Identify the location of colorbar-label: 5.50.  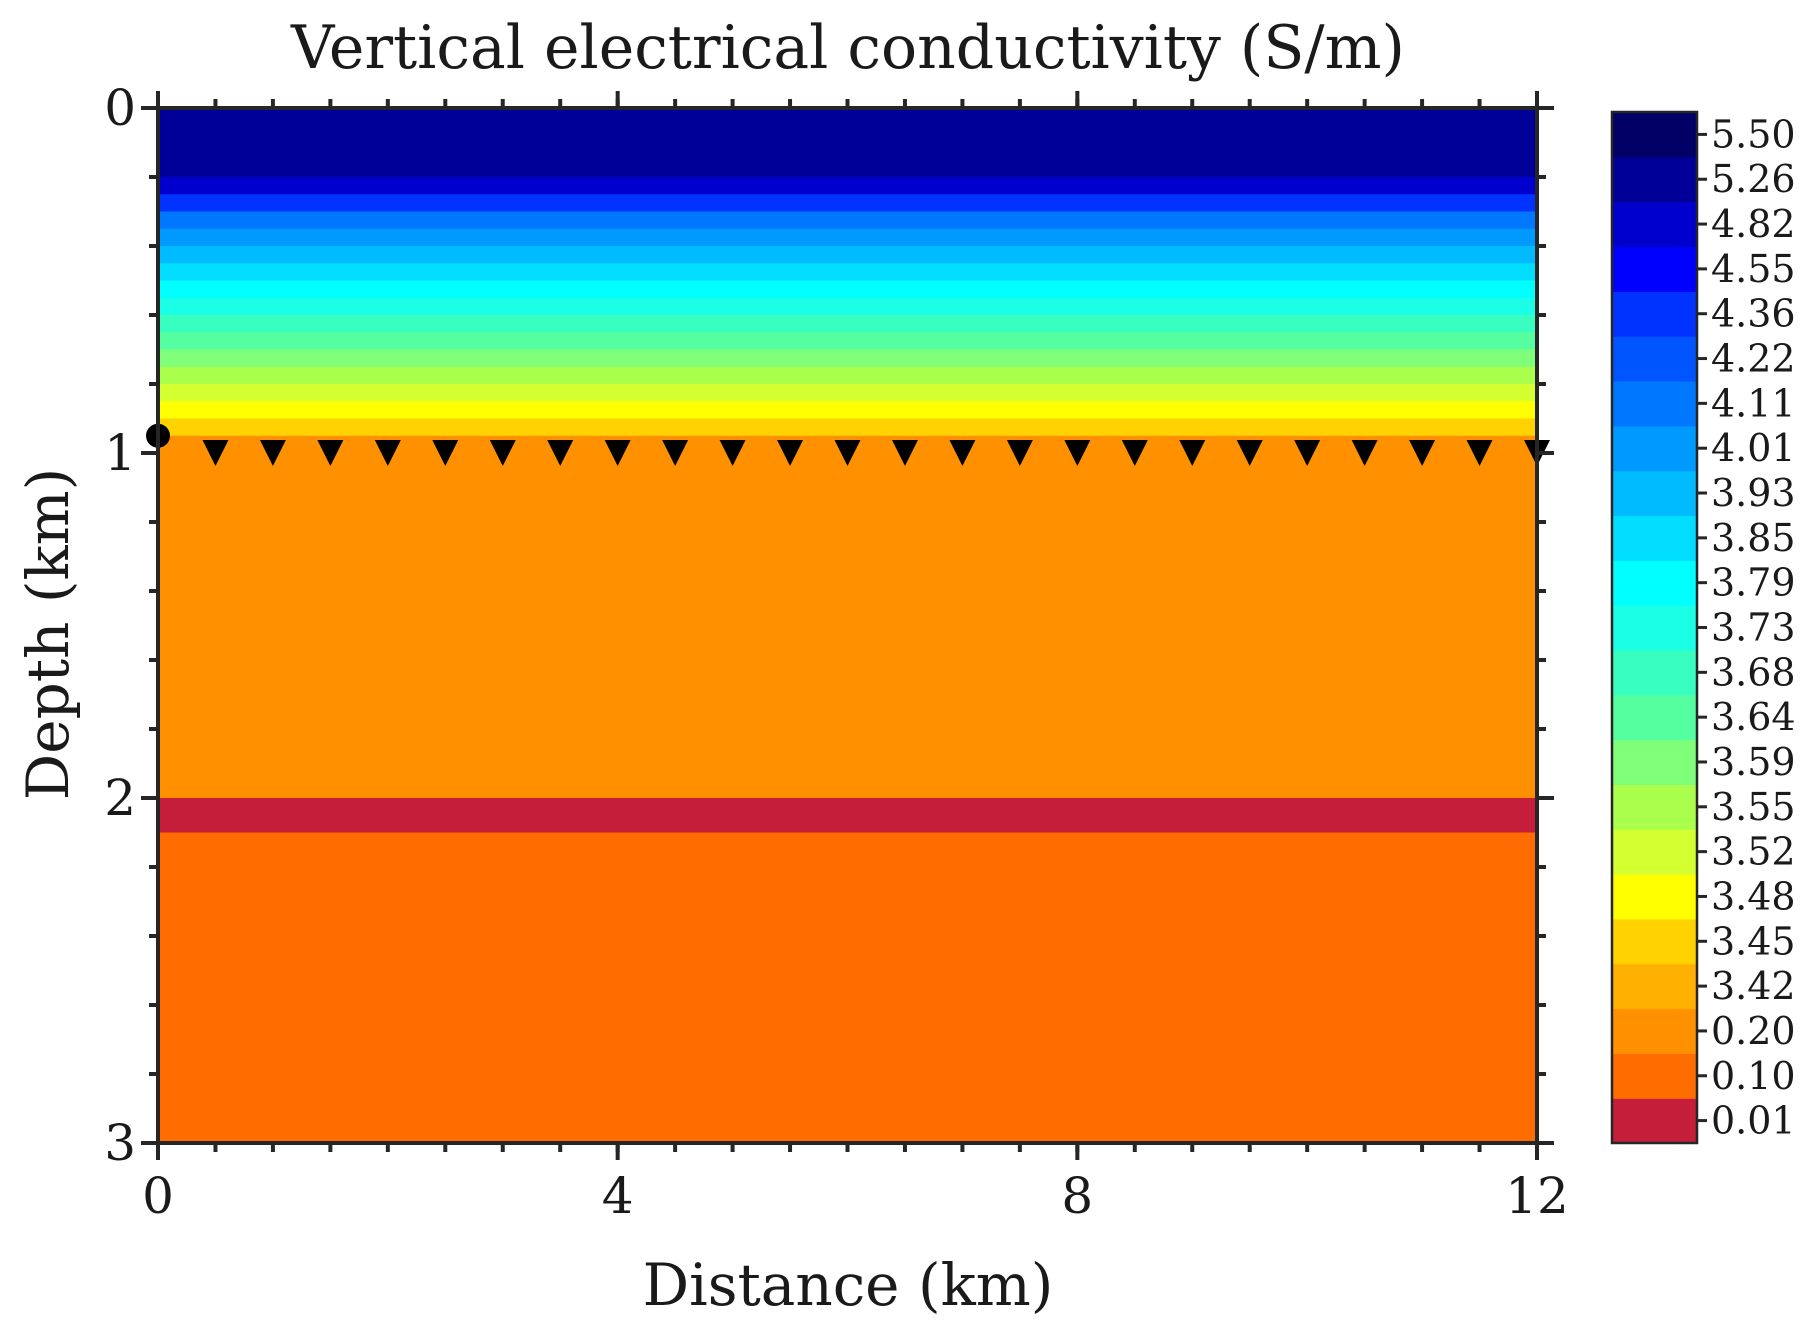
(1753, 134).